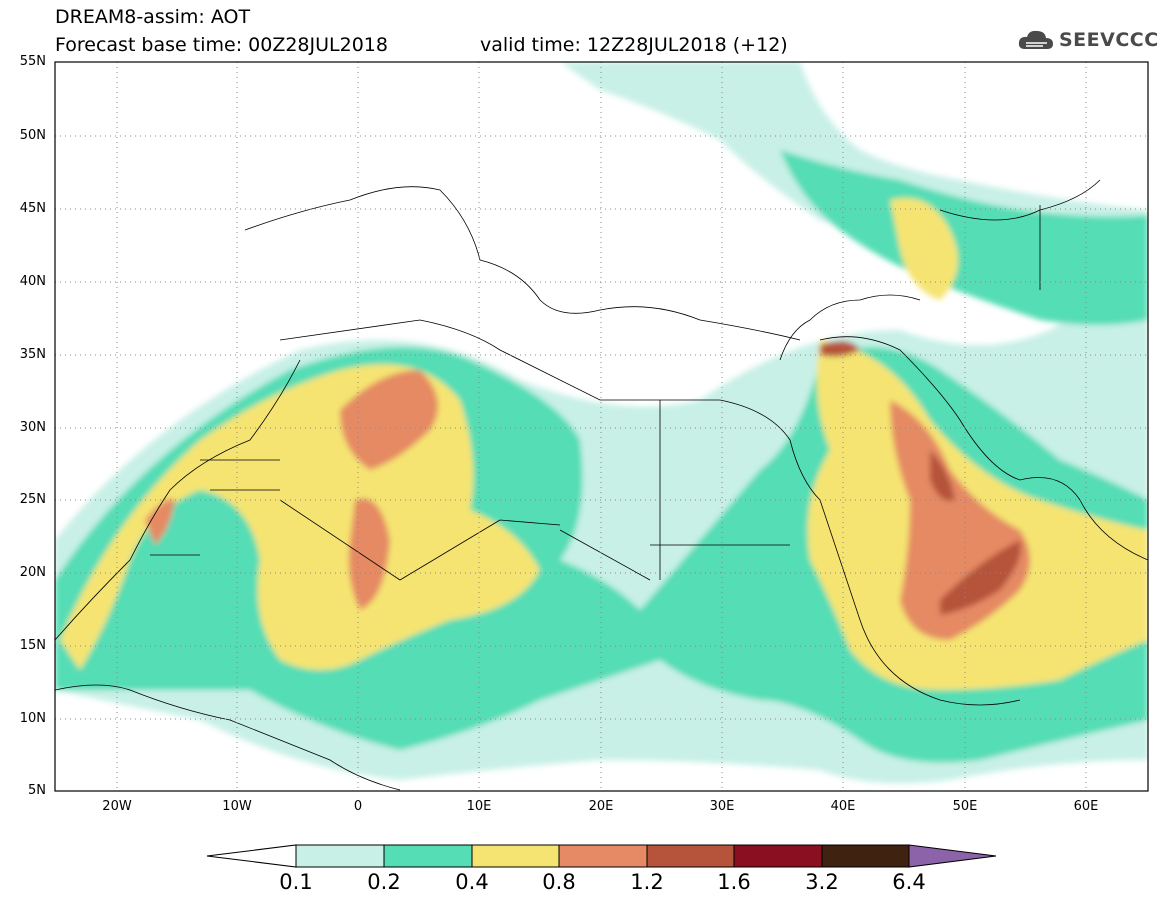 The width and height of the screenshot is (1165, 905). What do you see at coordinates (37, 790) in the screenshot?
I see `lat-label: 5N` at bounding box center [37, 790].